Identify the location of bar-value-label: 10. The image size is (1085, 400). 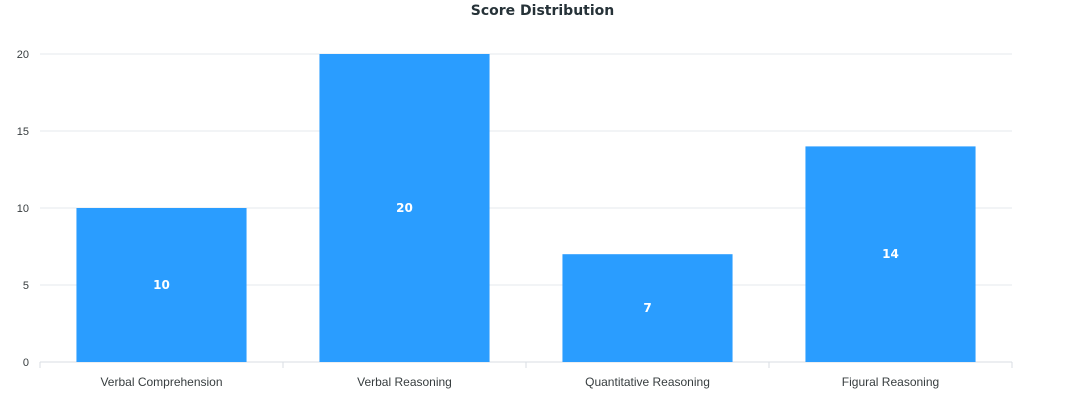
(161, 285).